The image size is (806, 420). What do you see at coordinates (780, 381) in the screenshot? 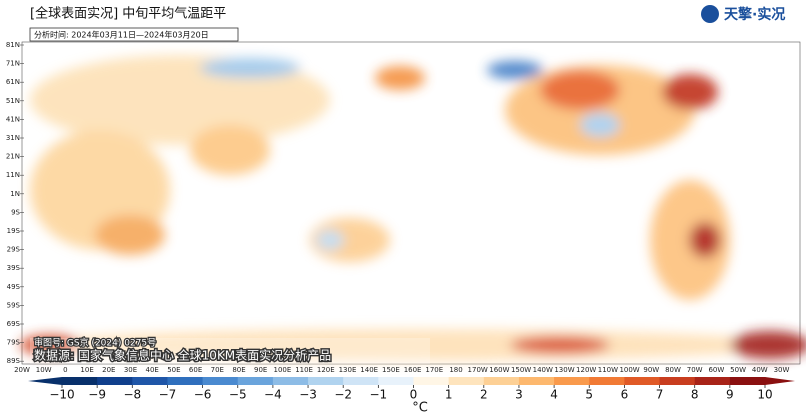
I see `colorbar-high-end` at bounding box center [780, 381].